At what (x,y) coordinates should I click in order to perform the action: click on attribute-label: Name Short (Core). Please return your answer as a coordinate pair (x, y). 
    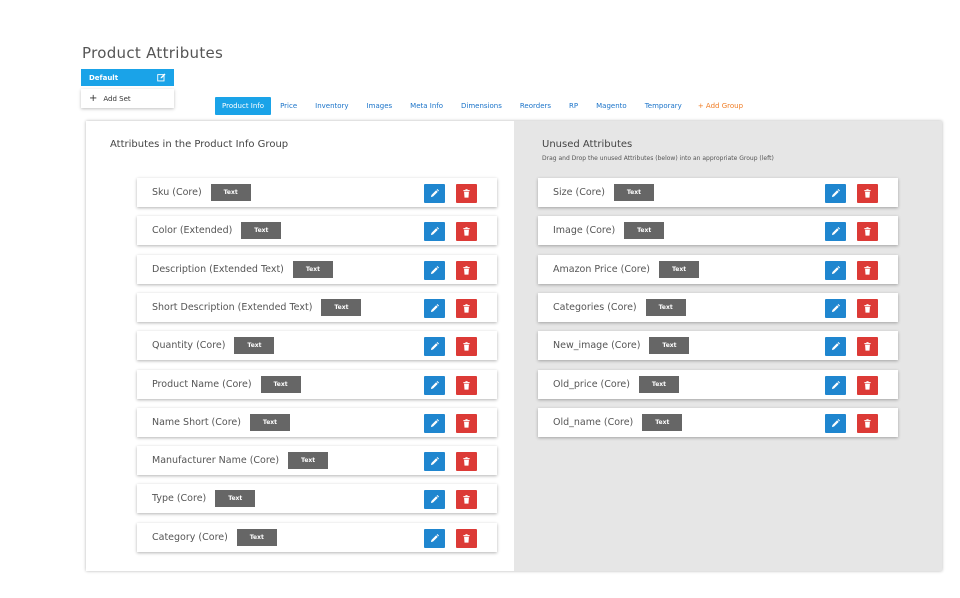
    Looking at the image, I should click on (196, 422).